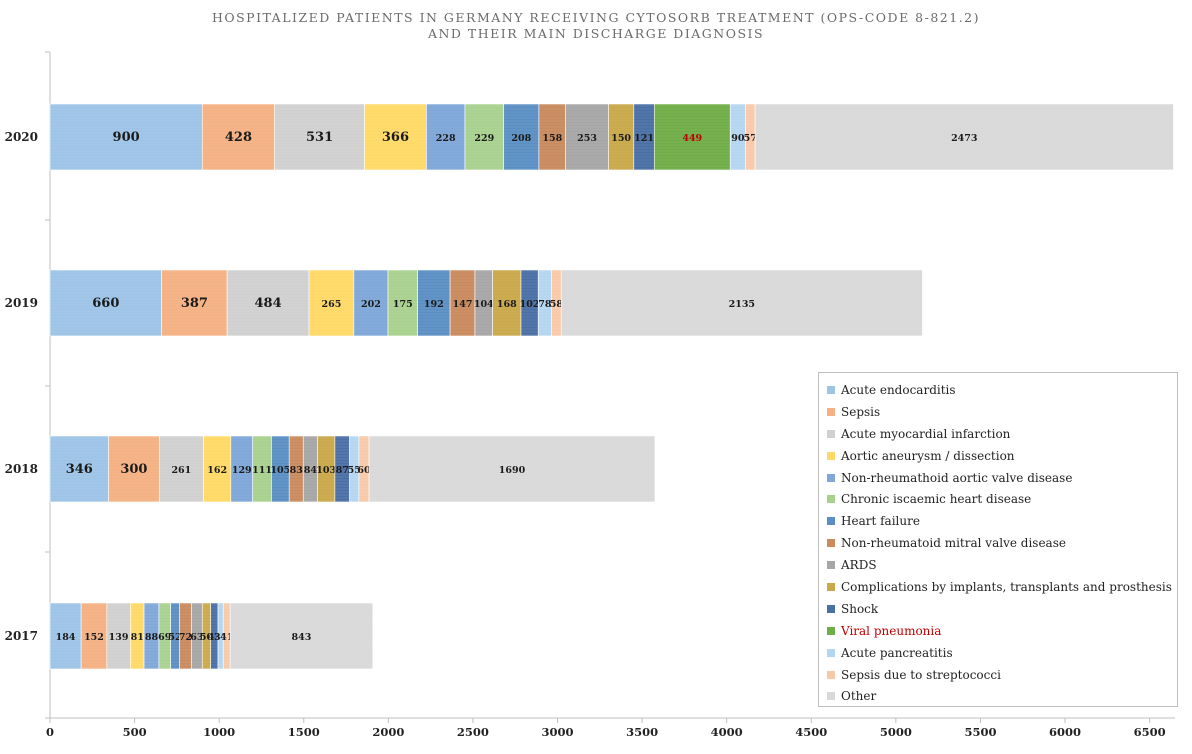 The height and width of the screenshot is (754, 1192). I want to click on bar-segment-2019-chronic-iscaemic-heart-disease, so click(402, 303).